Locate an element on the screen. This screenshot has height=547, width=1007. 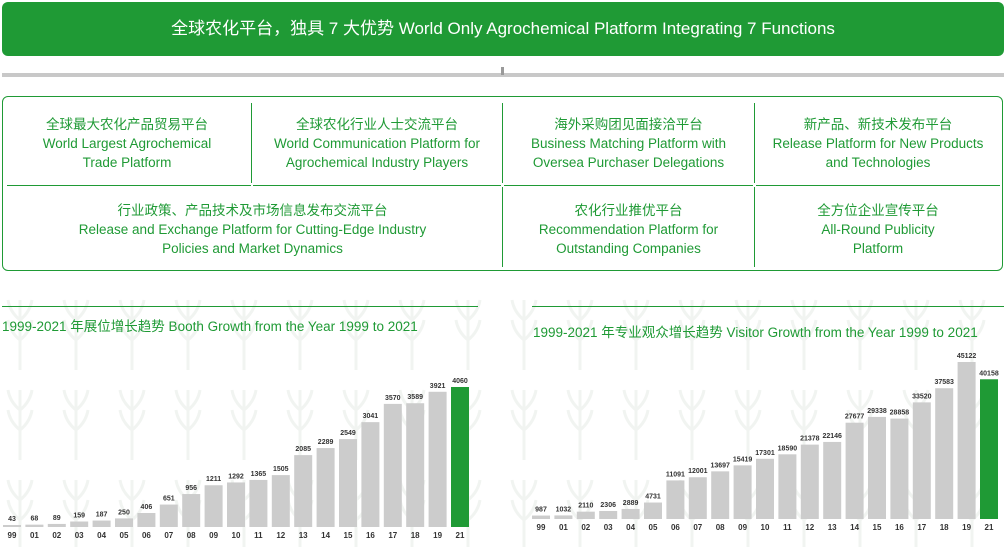
tick-label: 10 is located at coordinates (765, 527).